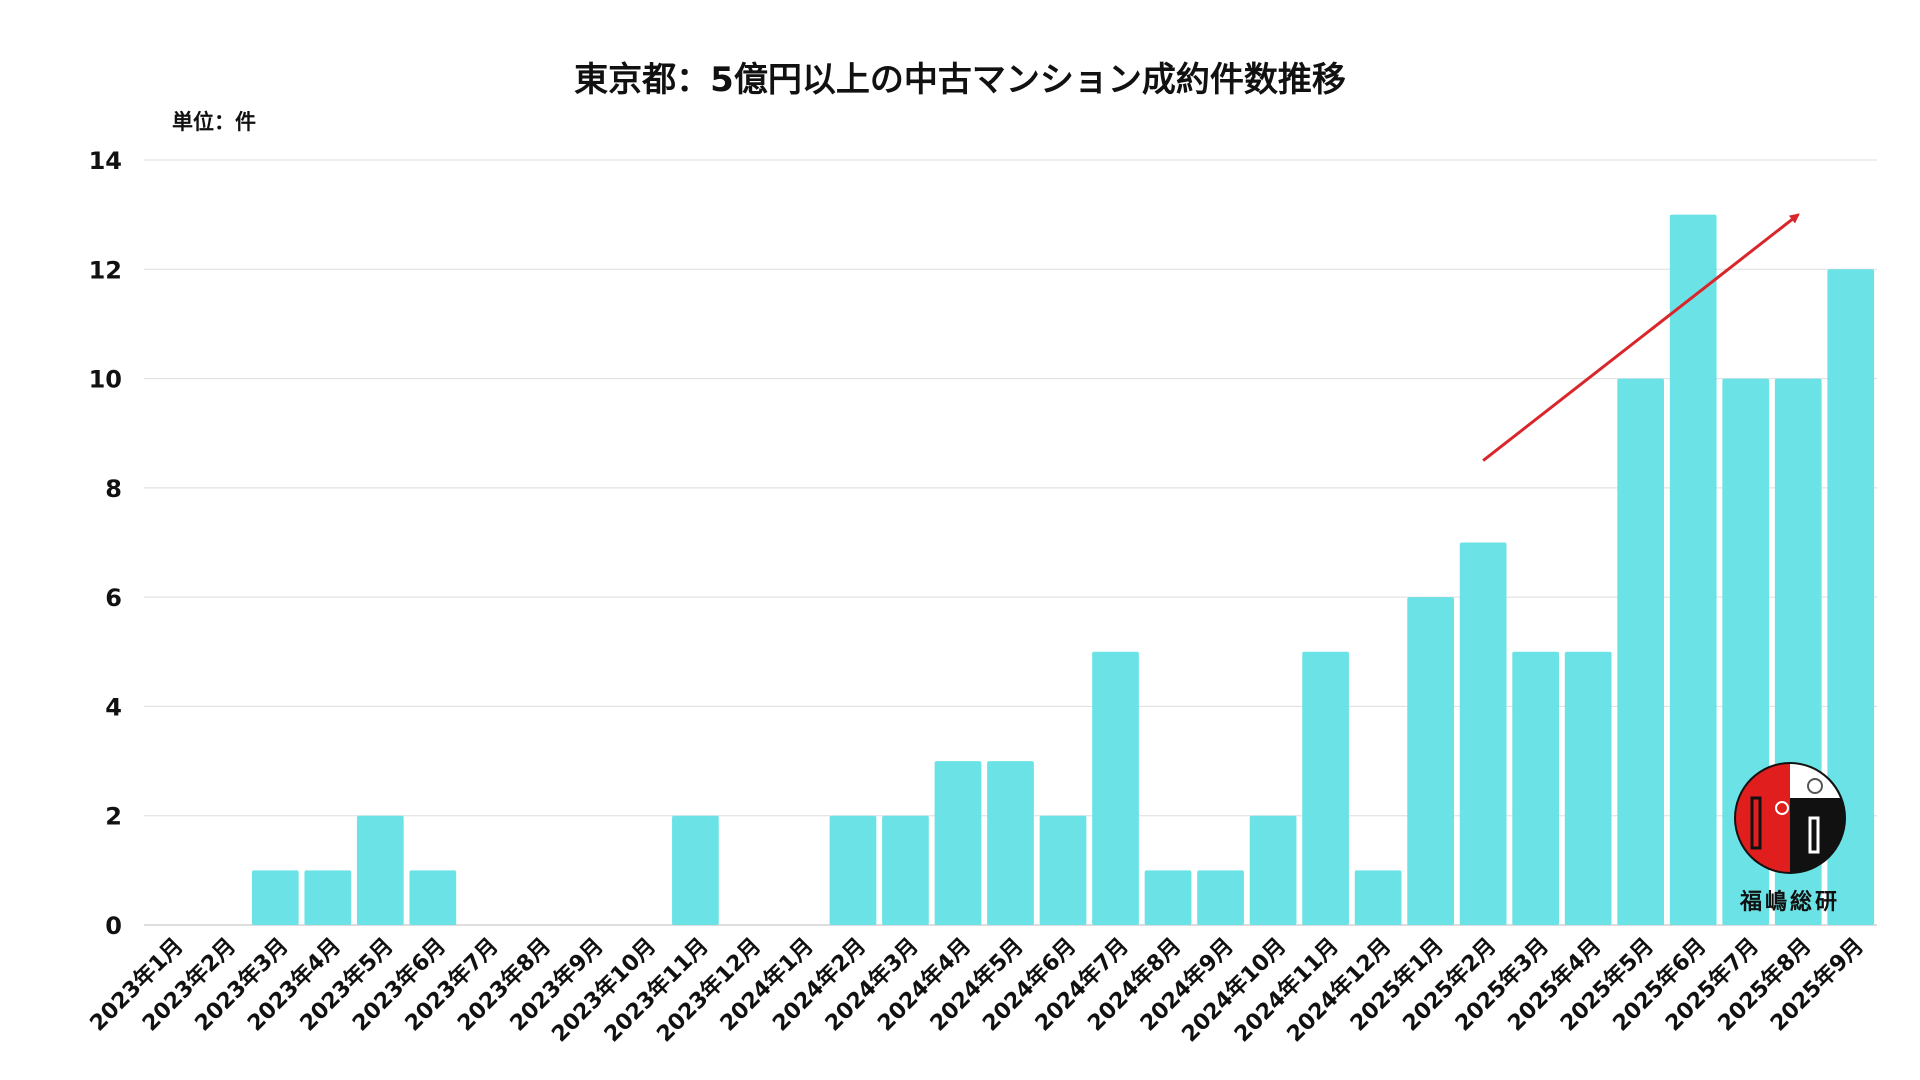  I want to click on y-tick-label: 12, so click(105, 270).